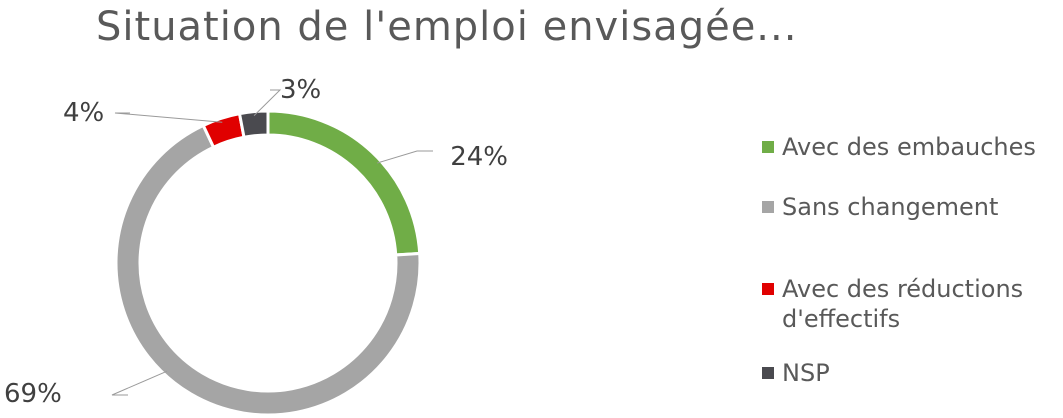 The image size is (1063, 418). I want to click on legend-item-sans-changement: Sans changement, so click(880, 207).